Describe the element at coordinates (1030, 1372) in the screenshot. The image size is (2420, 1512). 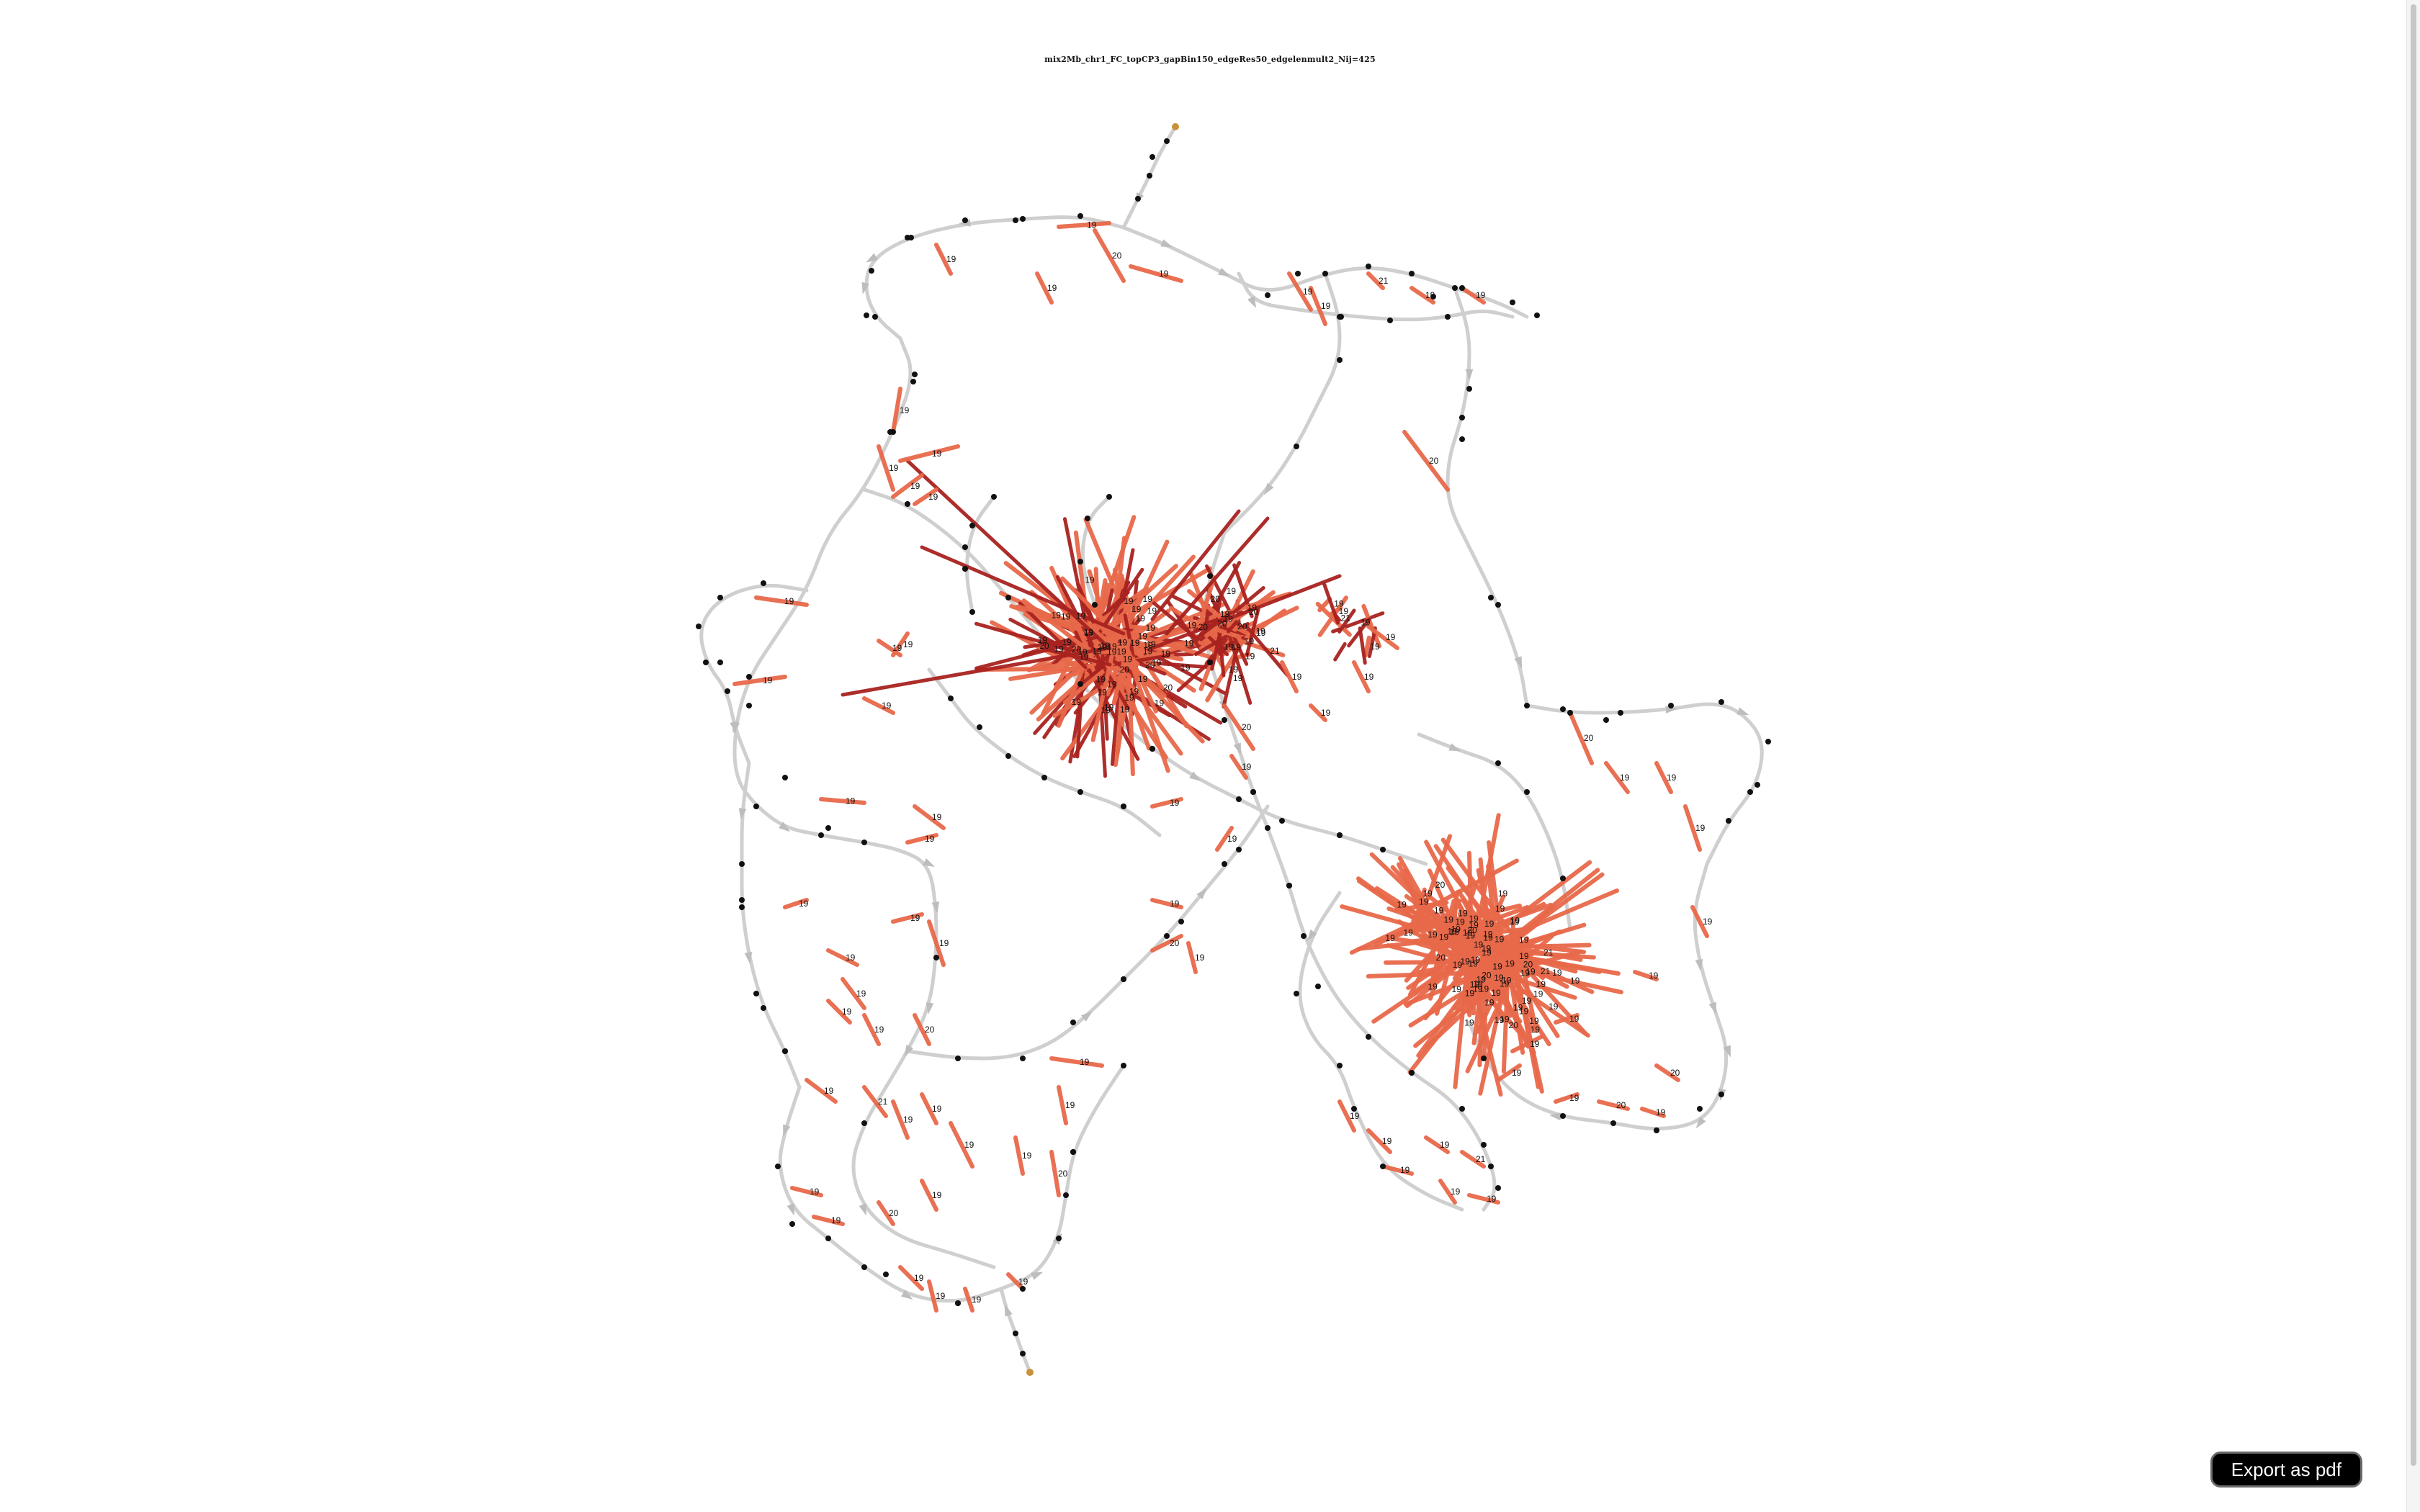
I see `terminal-node` at that location.